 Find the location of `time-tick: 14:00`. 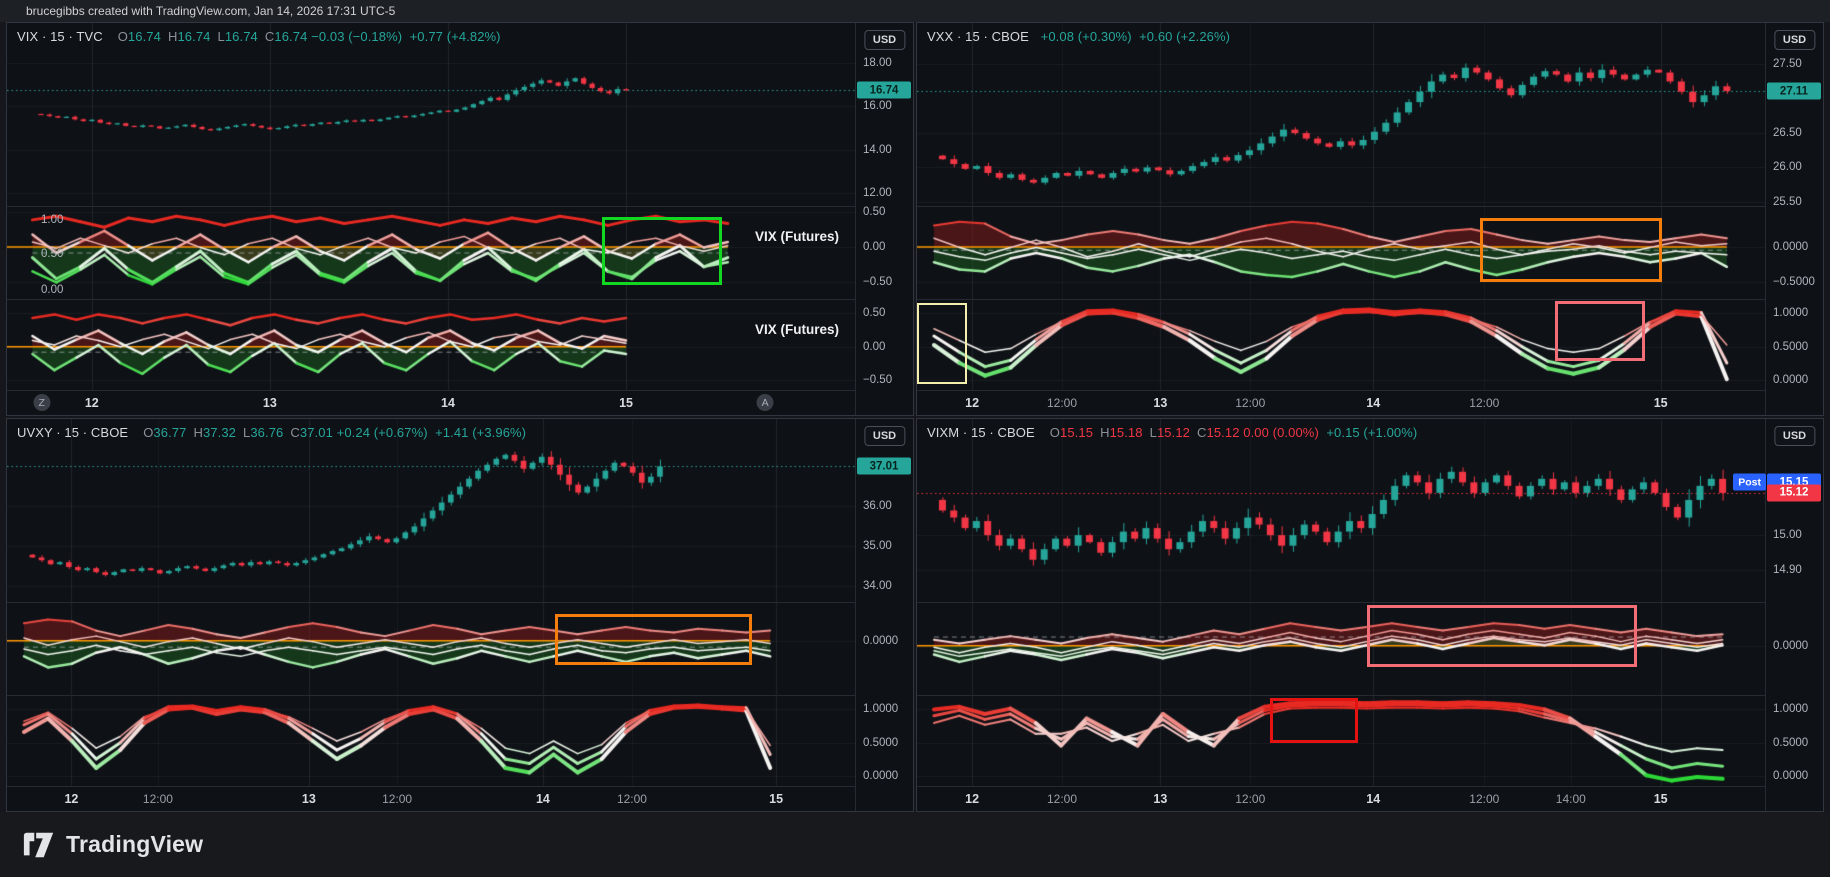

time-tick: 14:00 is located at coordinates (1570, 799).